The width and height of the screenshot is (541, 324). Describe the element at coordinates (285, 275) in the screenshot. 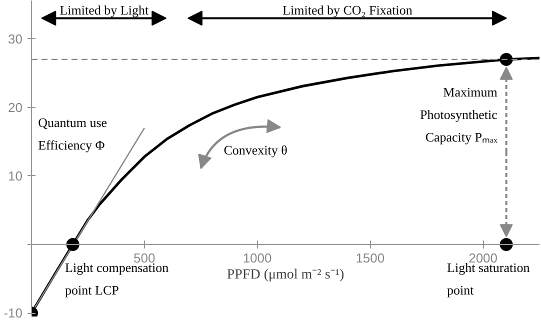

I see `x-axis-title: PPFD (μmol m⁻² s⁻¹)` at that location.